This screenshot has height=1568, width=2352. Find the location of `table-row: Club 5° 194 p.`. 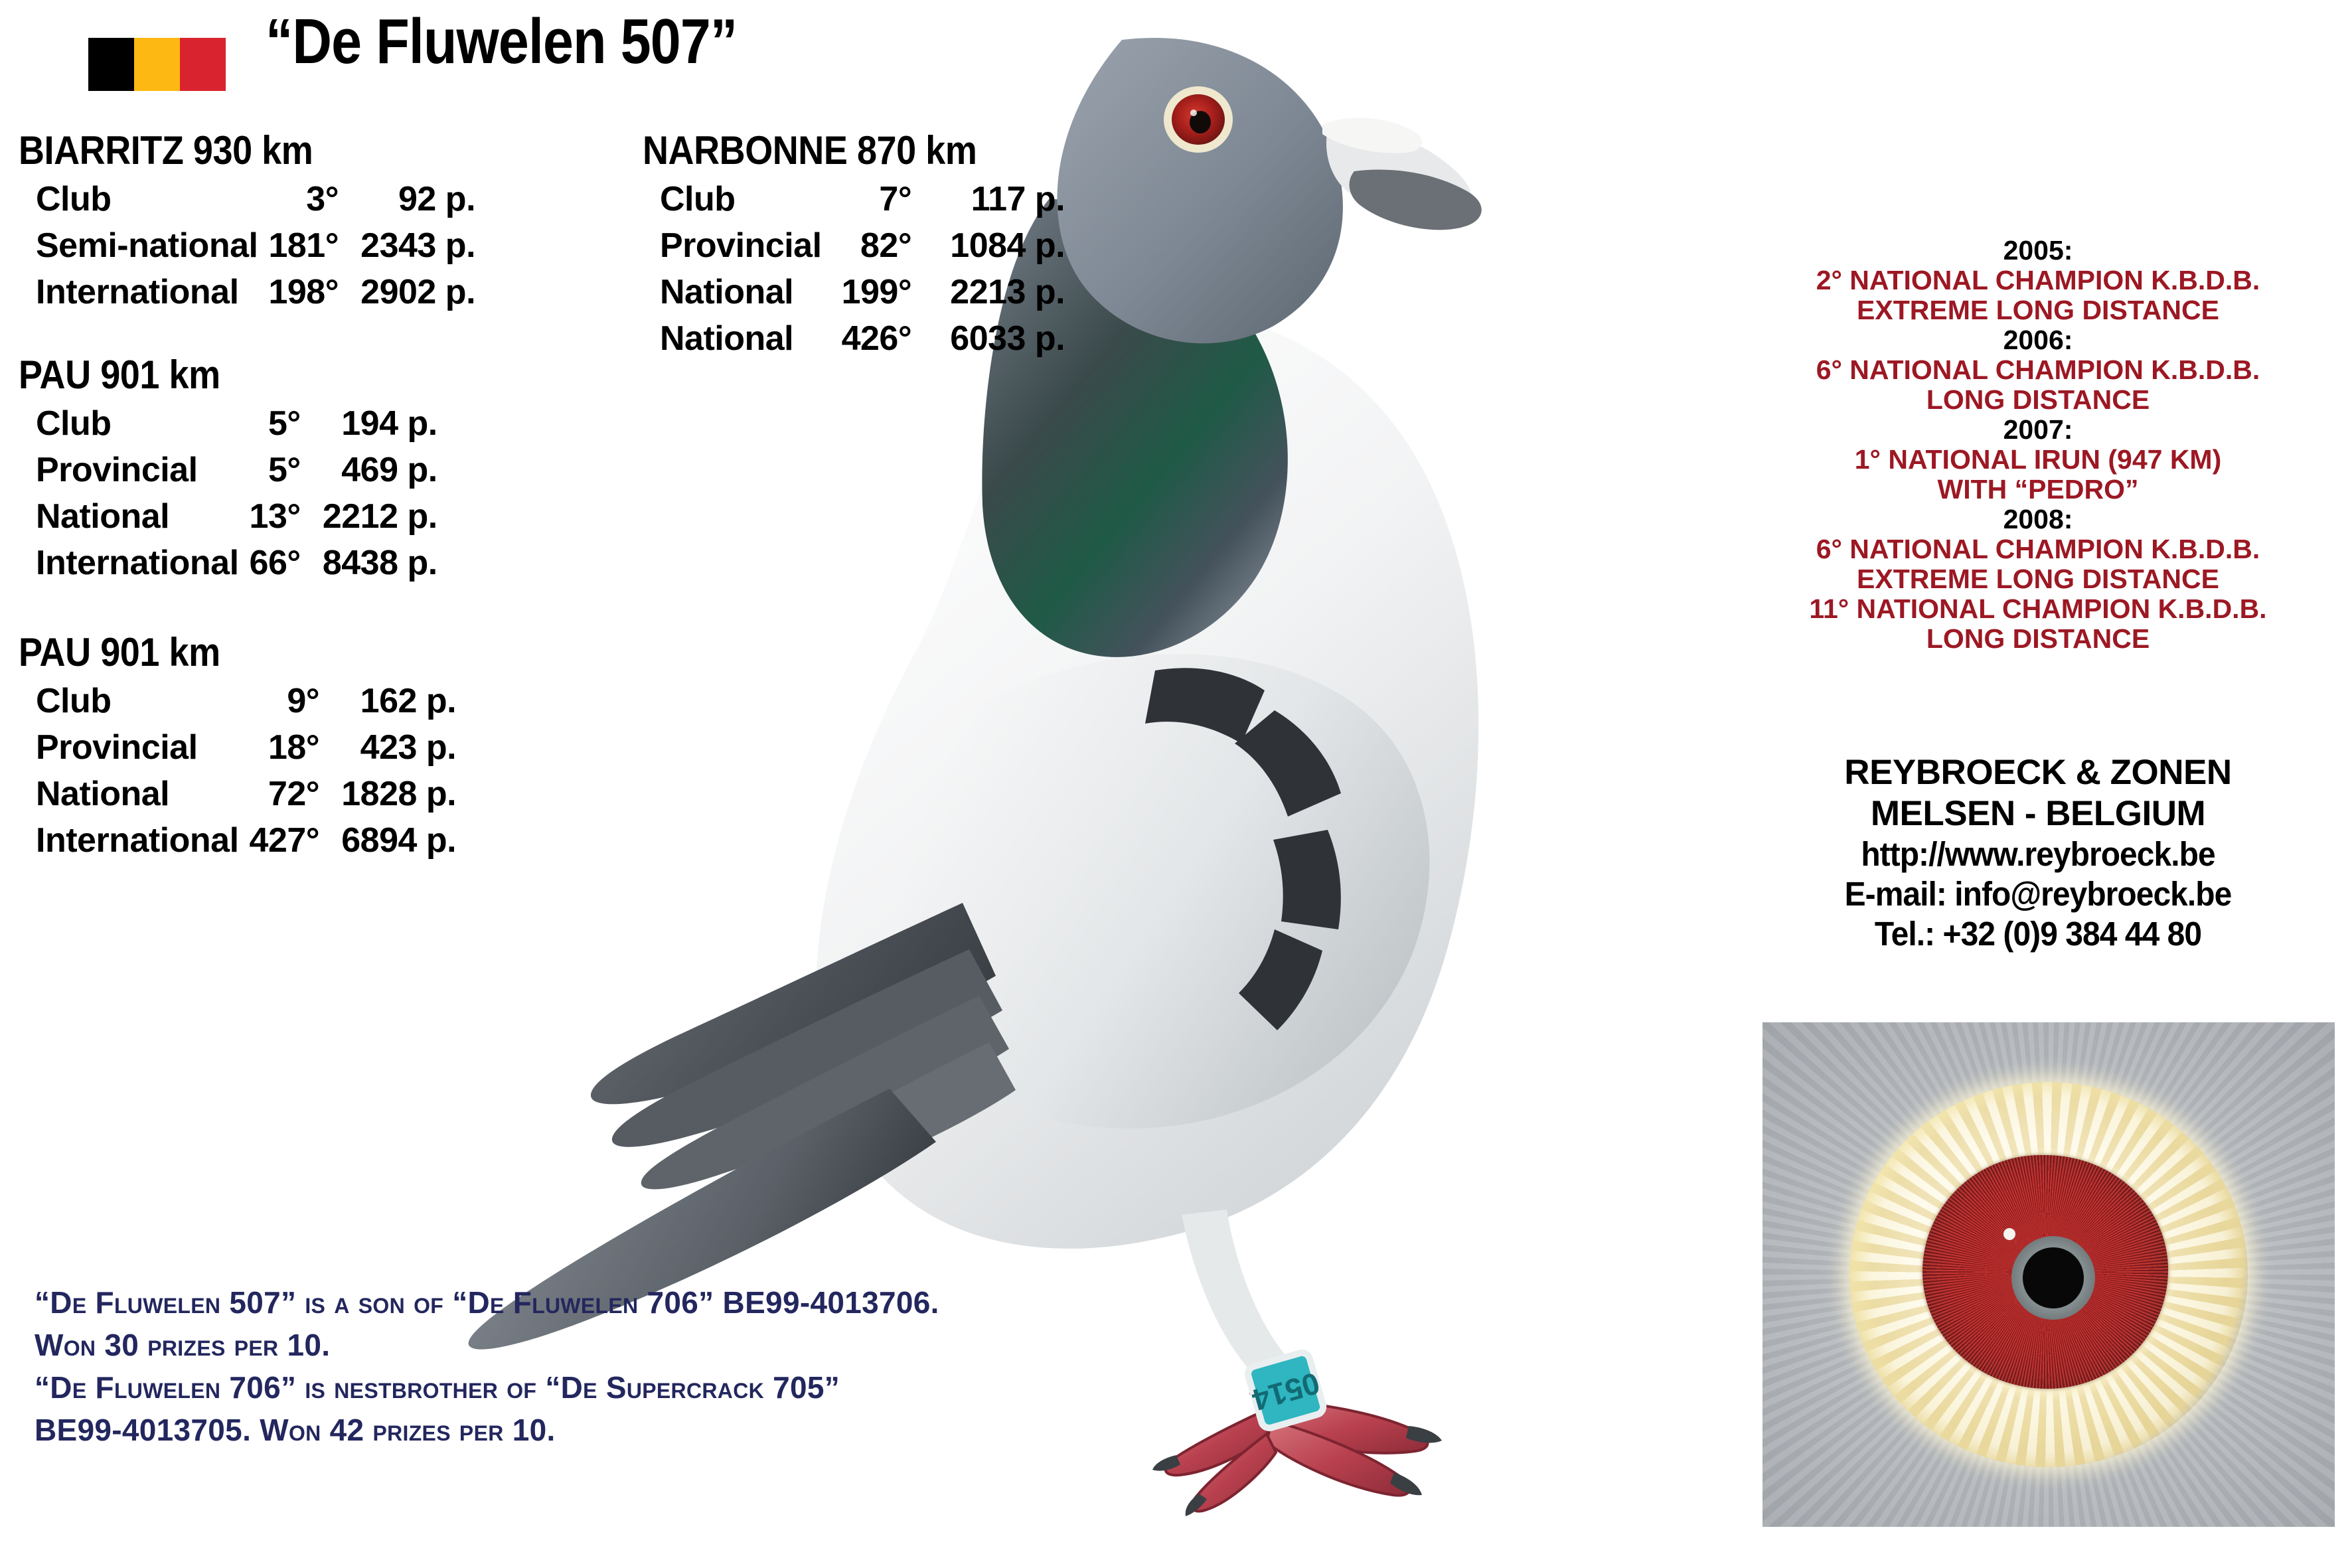

table-row: Club 5° 194 p. is located at coordinates (228, 424).